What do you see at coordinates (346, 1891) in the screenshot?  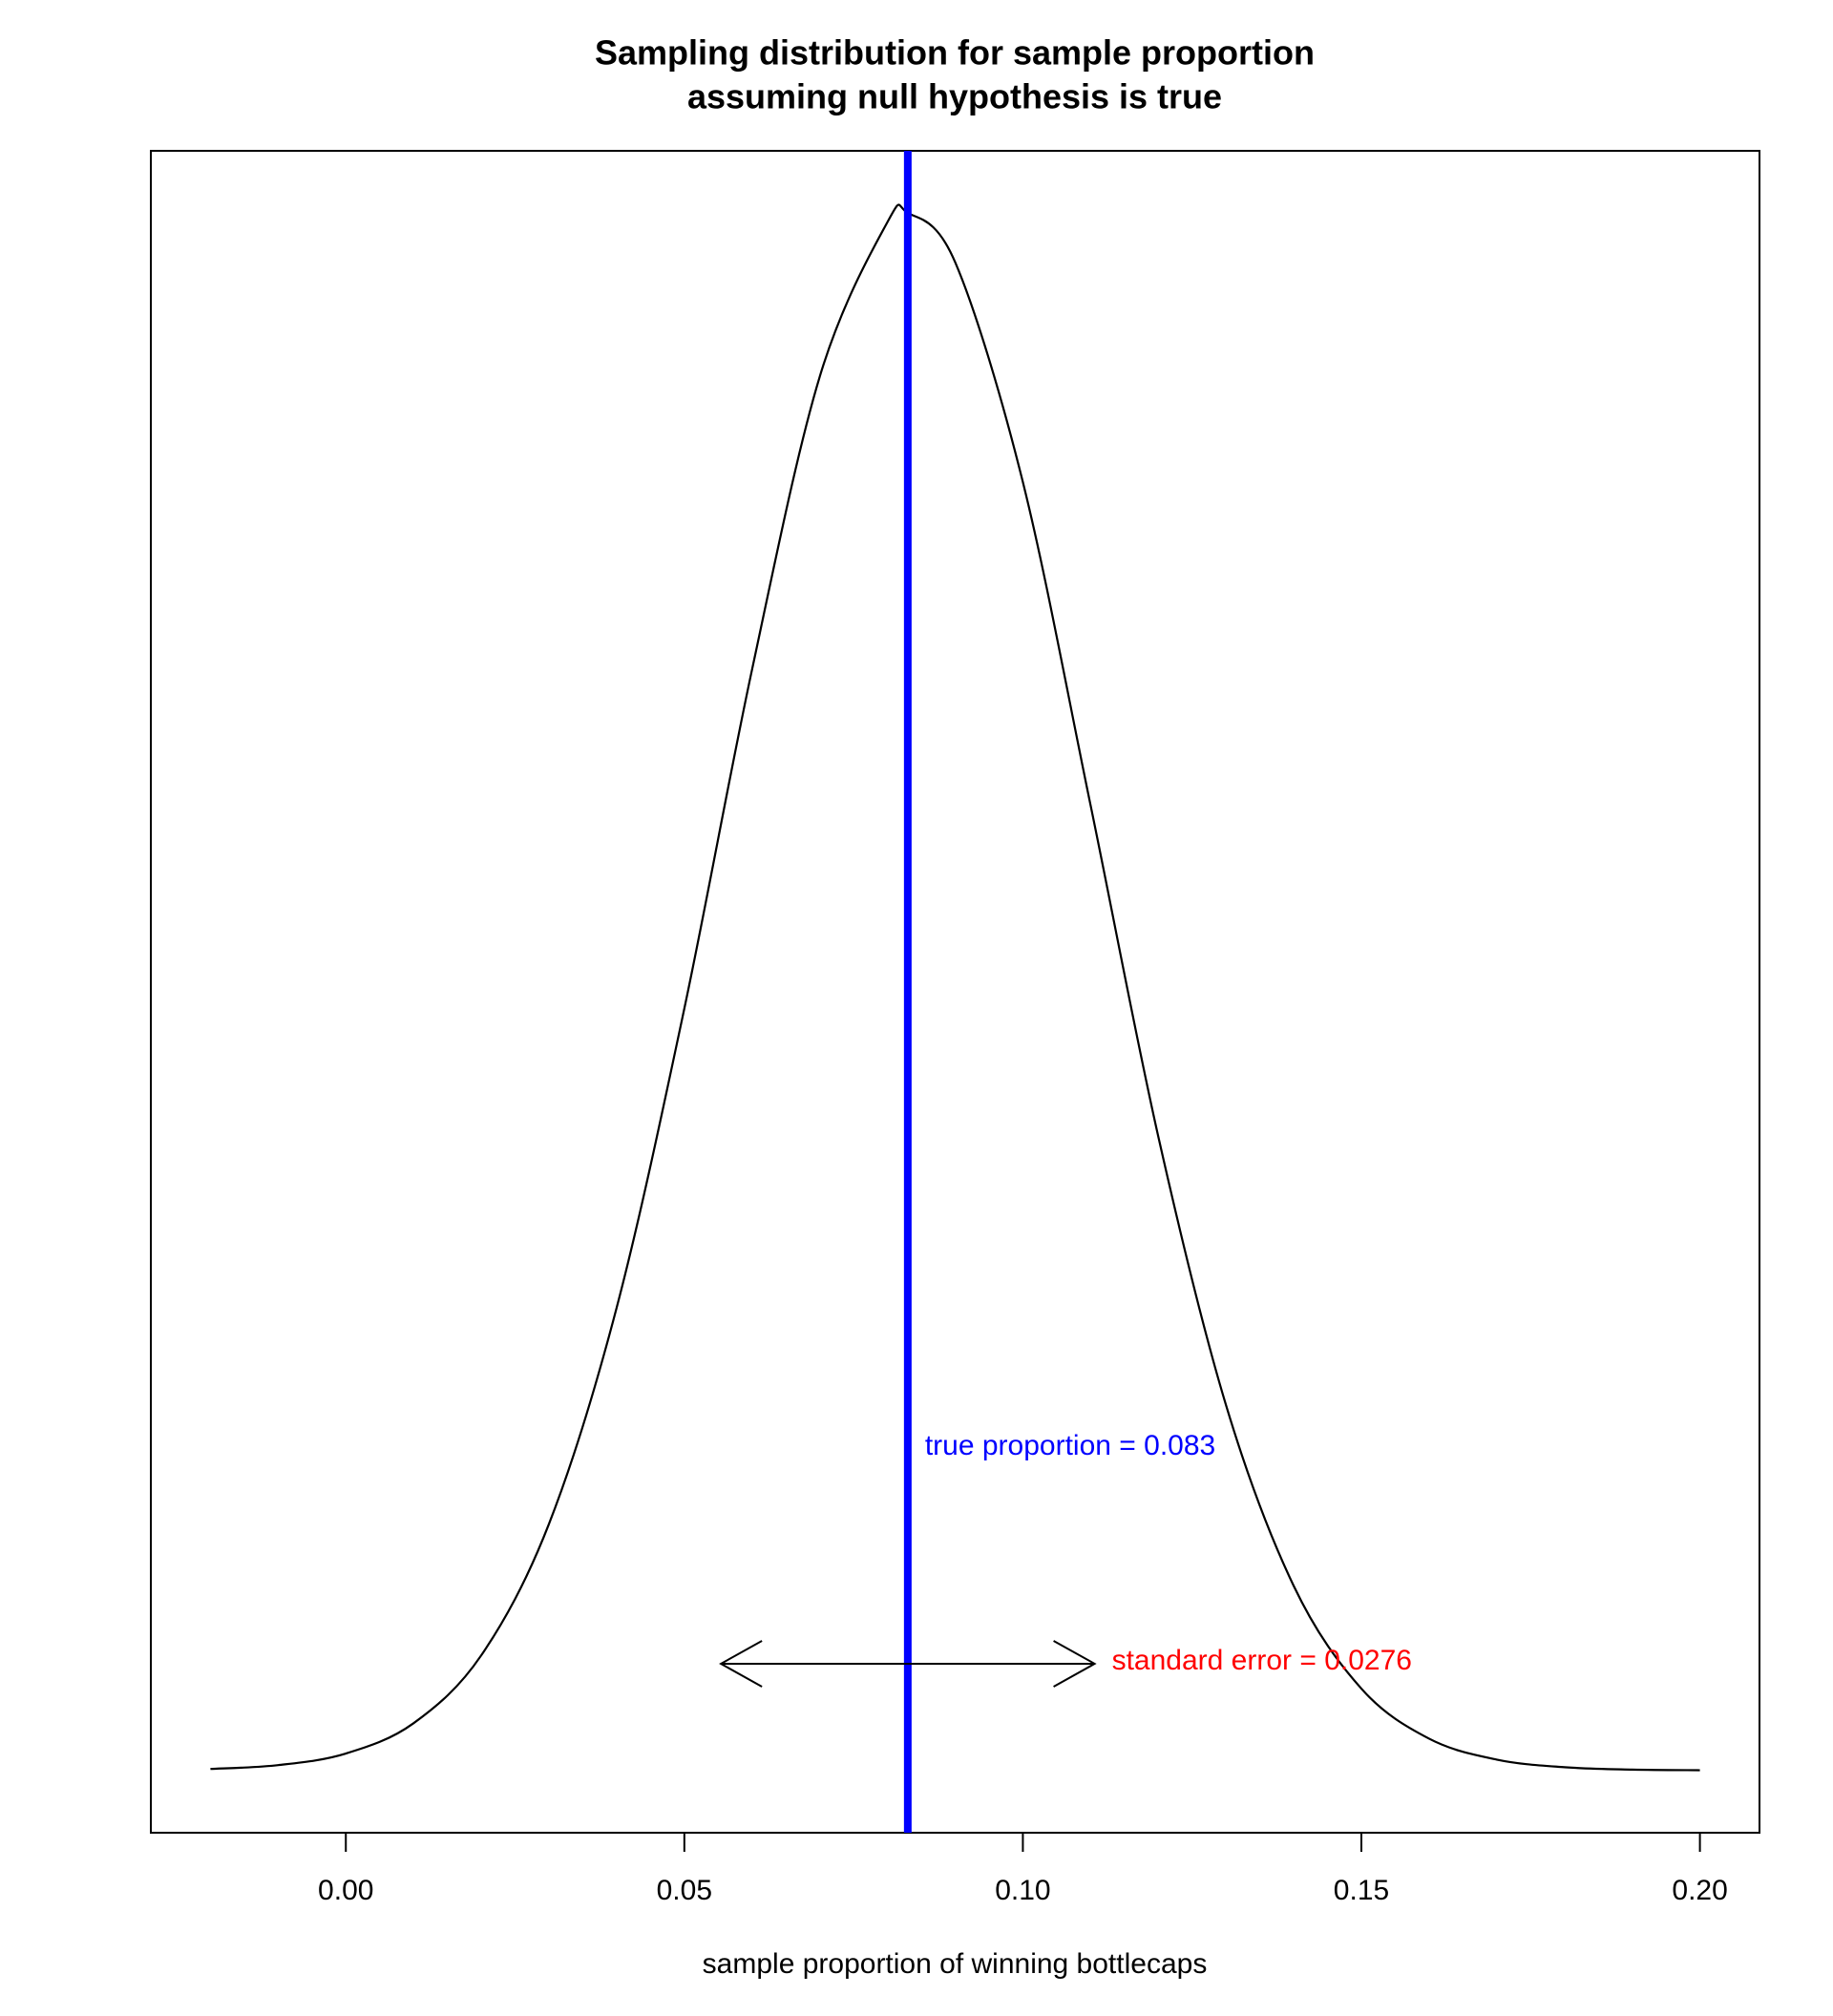 I see `x-tick-label: 0.00` at bounding box center [346, 1891].